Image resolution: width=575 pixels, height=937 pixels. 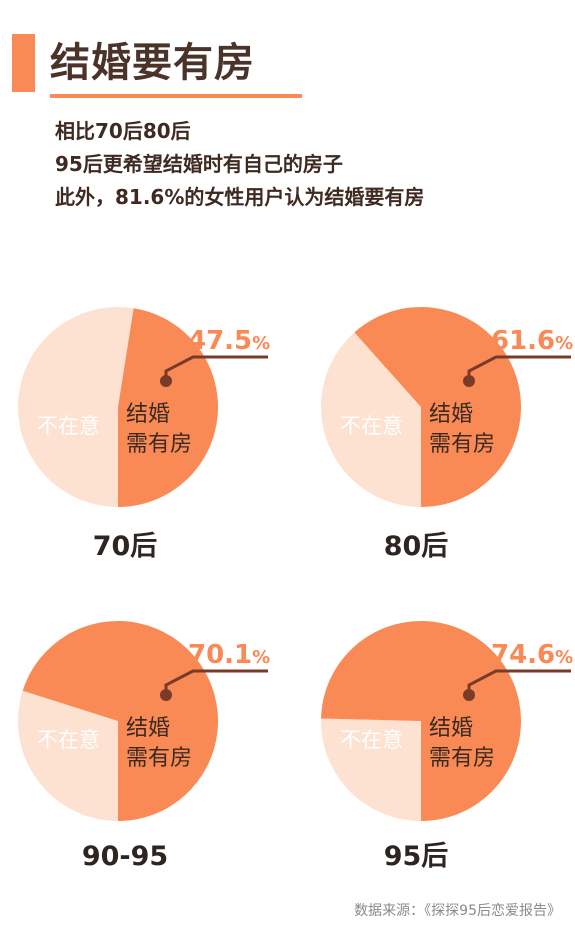 What do you see at coordinates (416, 856) in the screenshot?
I see `chart-caption: 95后` at bounding box center [416, 856].